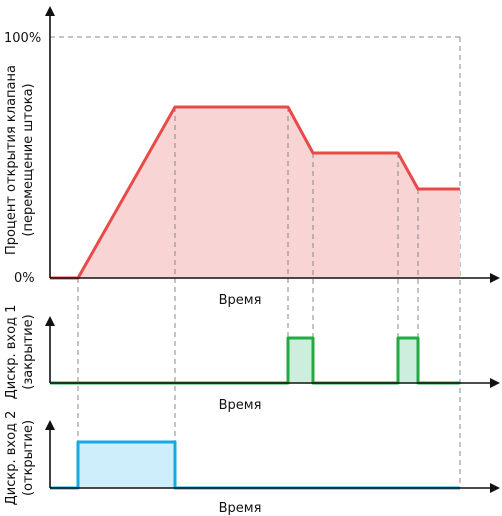 The image size is (502, 516). Describe the element at coordinates (22, 38) in the screenshot. I see `y-100-label: 100%` at that location.